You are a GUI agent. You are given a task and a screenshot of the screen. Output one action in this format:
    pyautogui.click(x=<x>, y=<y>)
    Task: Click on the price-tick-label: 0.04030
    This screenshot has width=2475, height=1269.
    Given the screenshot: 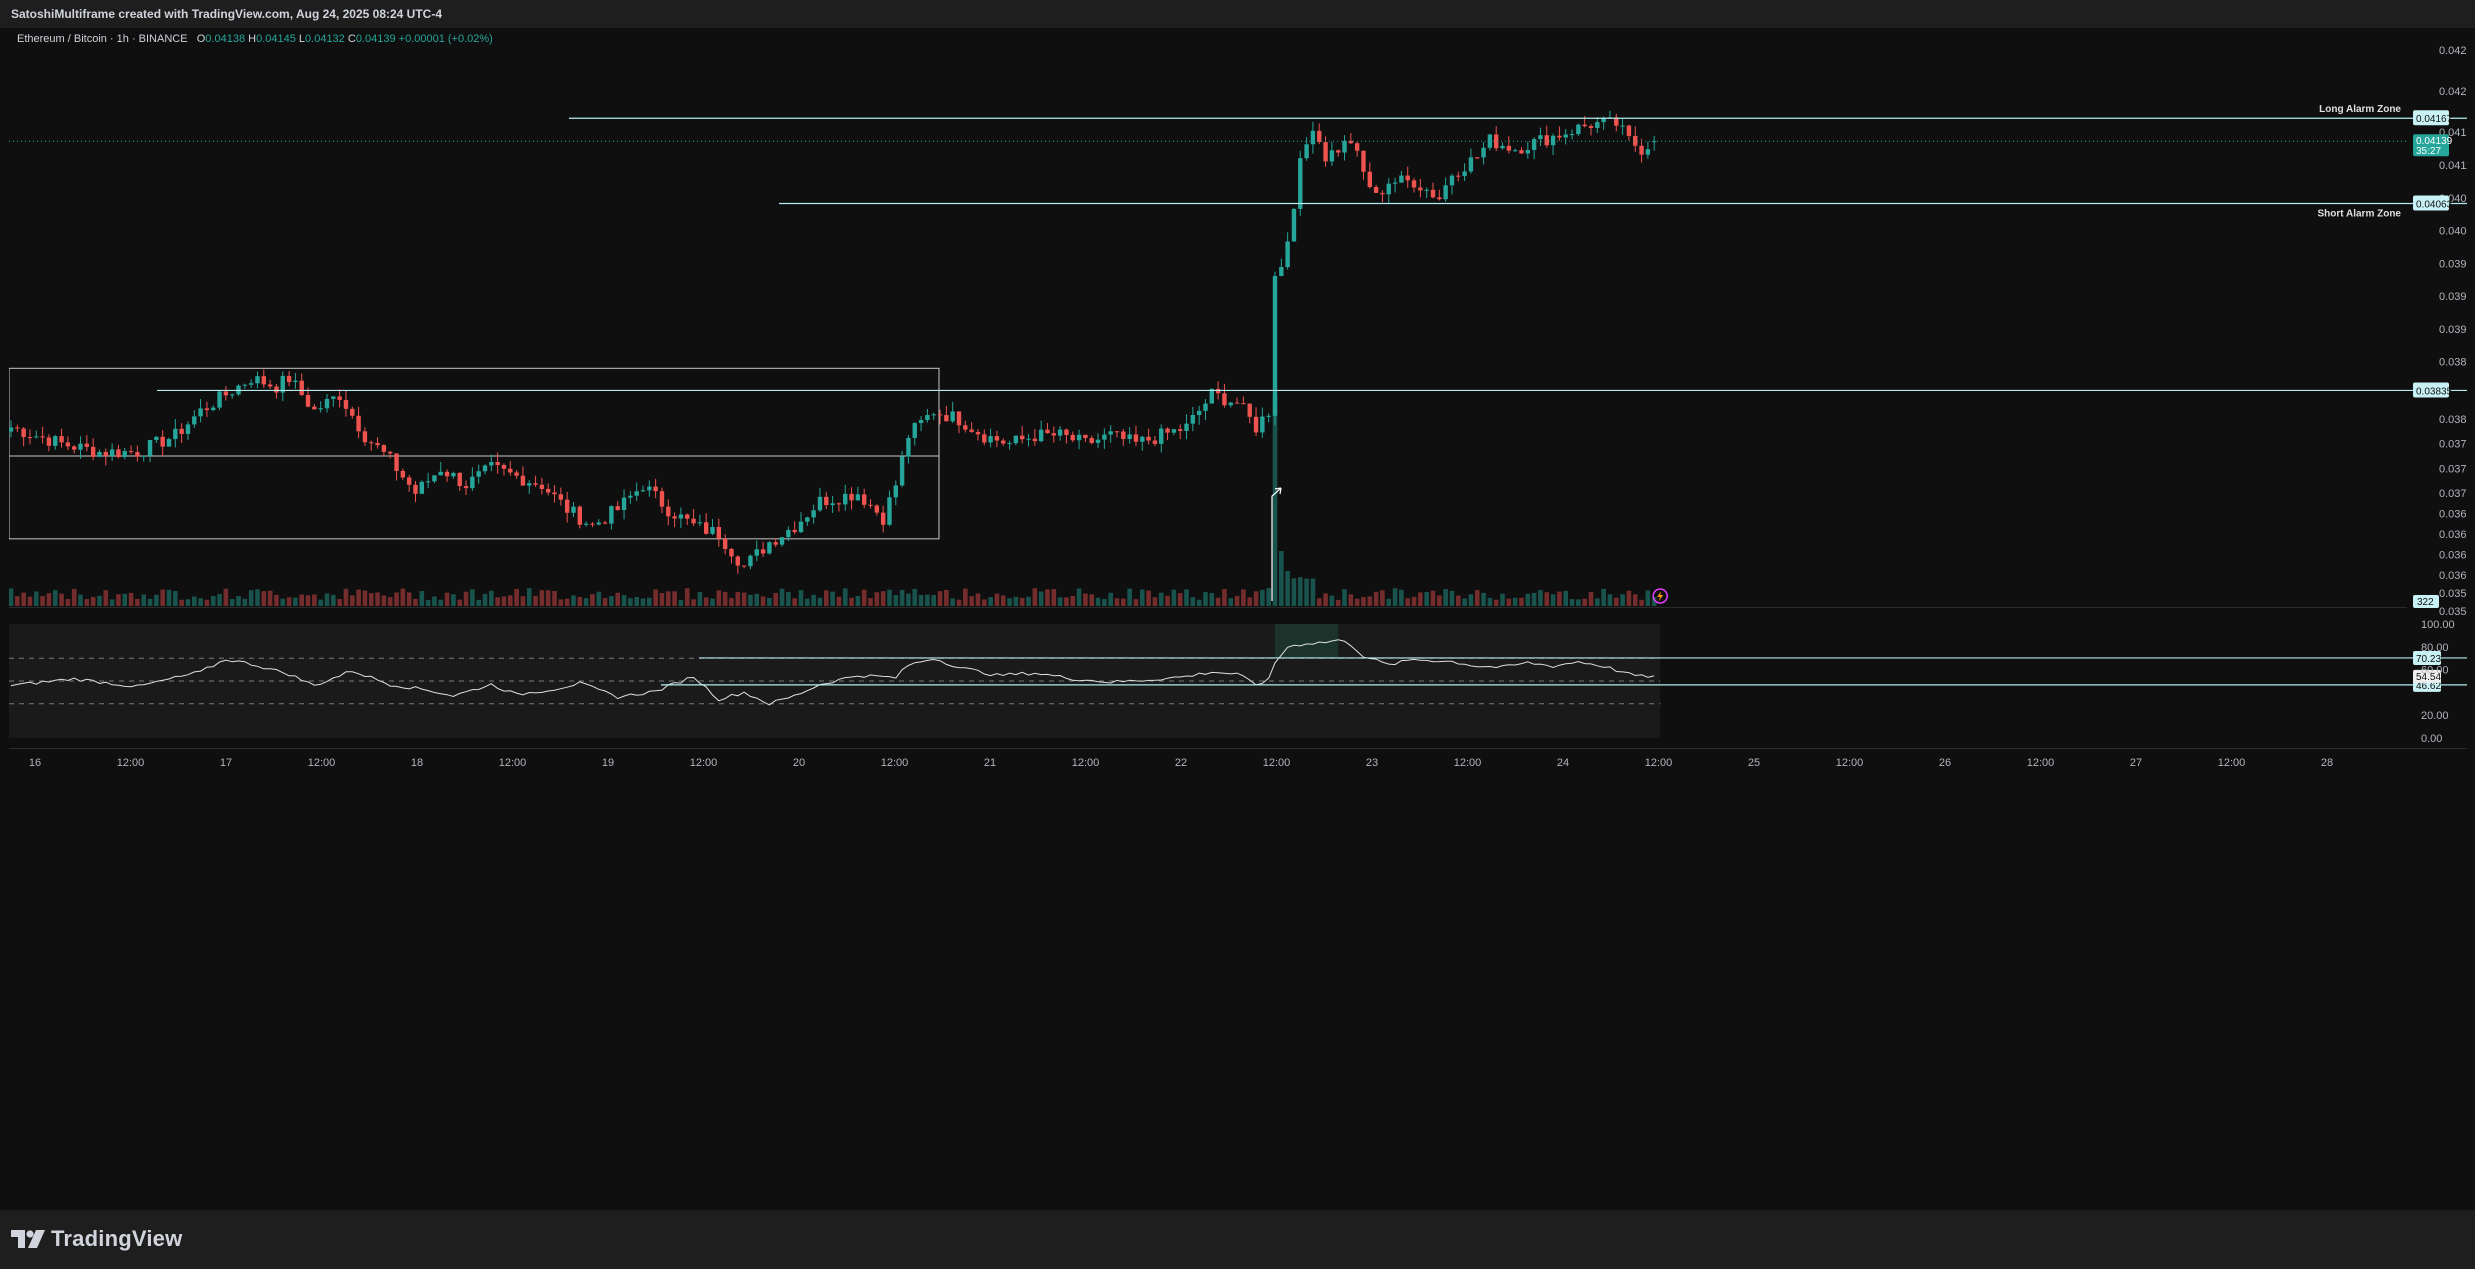 What is the action you would take?
    pyautogui.click(x=2453, y=232)
    